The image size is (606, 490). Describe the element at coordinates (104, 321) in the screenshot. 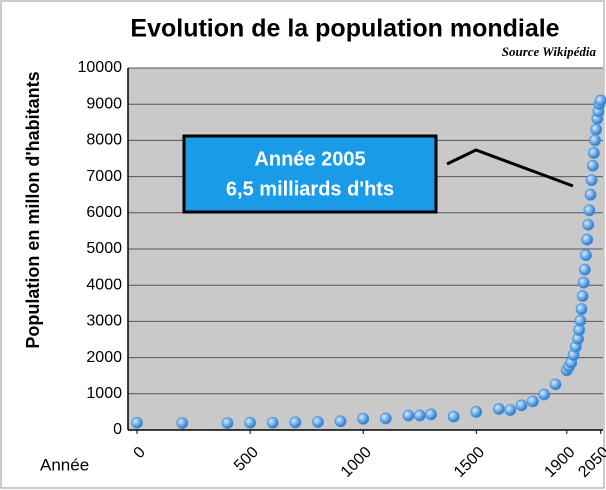

I see `y-tick-label: 3000` at that location.